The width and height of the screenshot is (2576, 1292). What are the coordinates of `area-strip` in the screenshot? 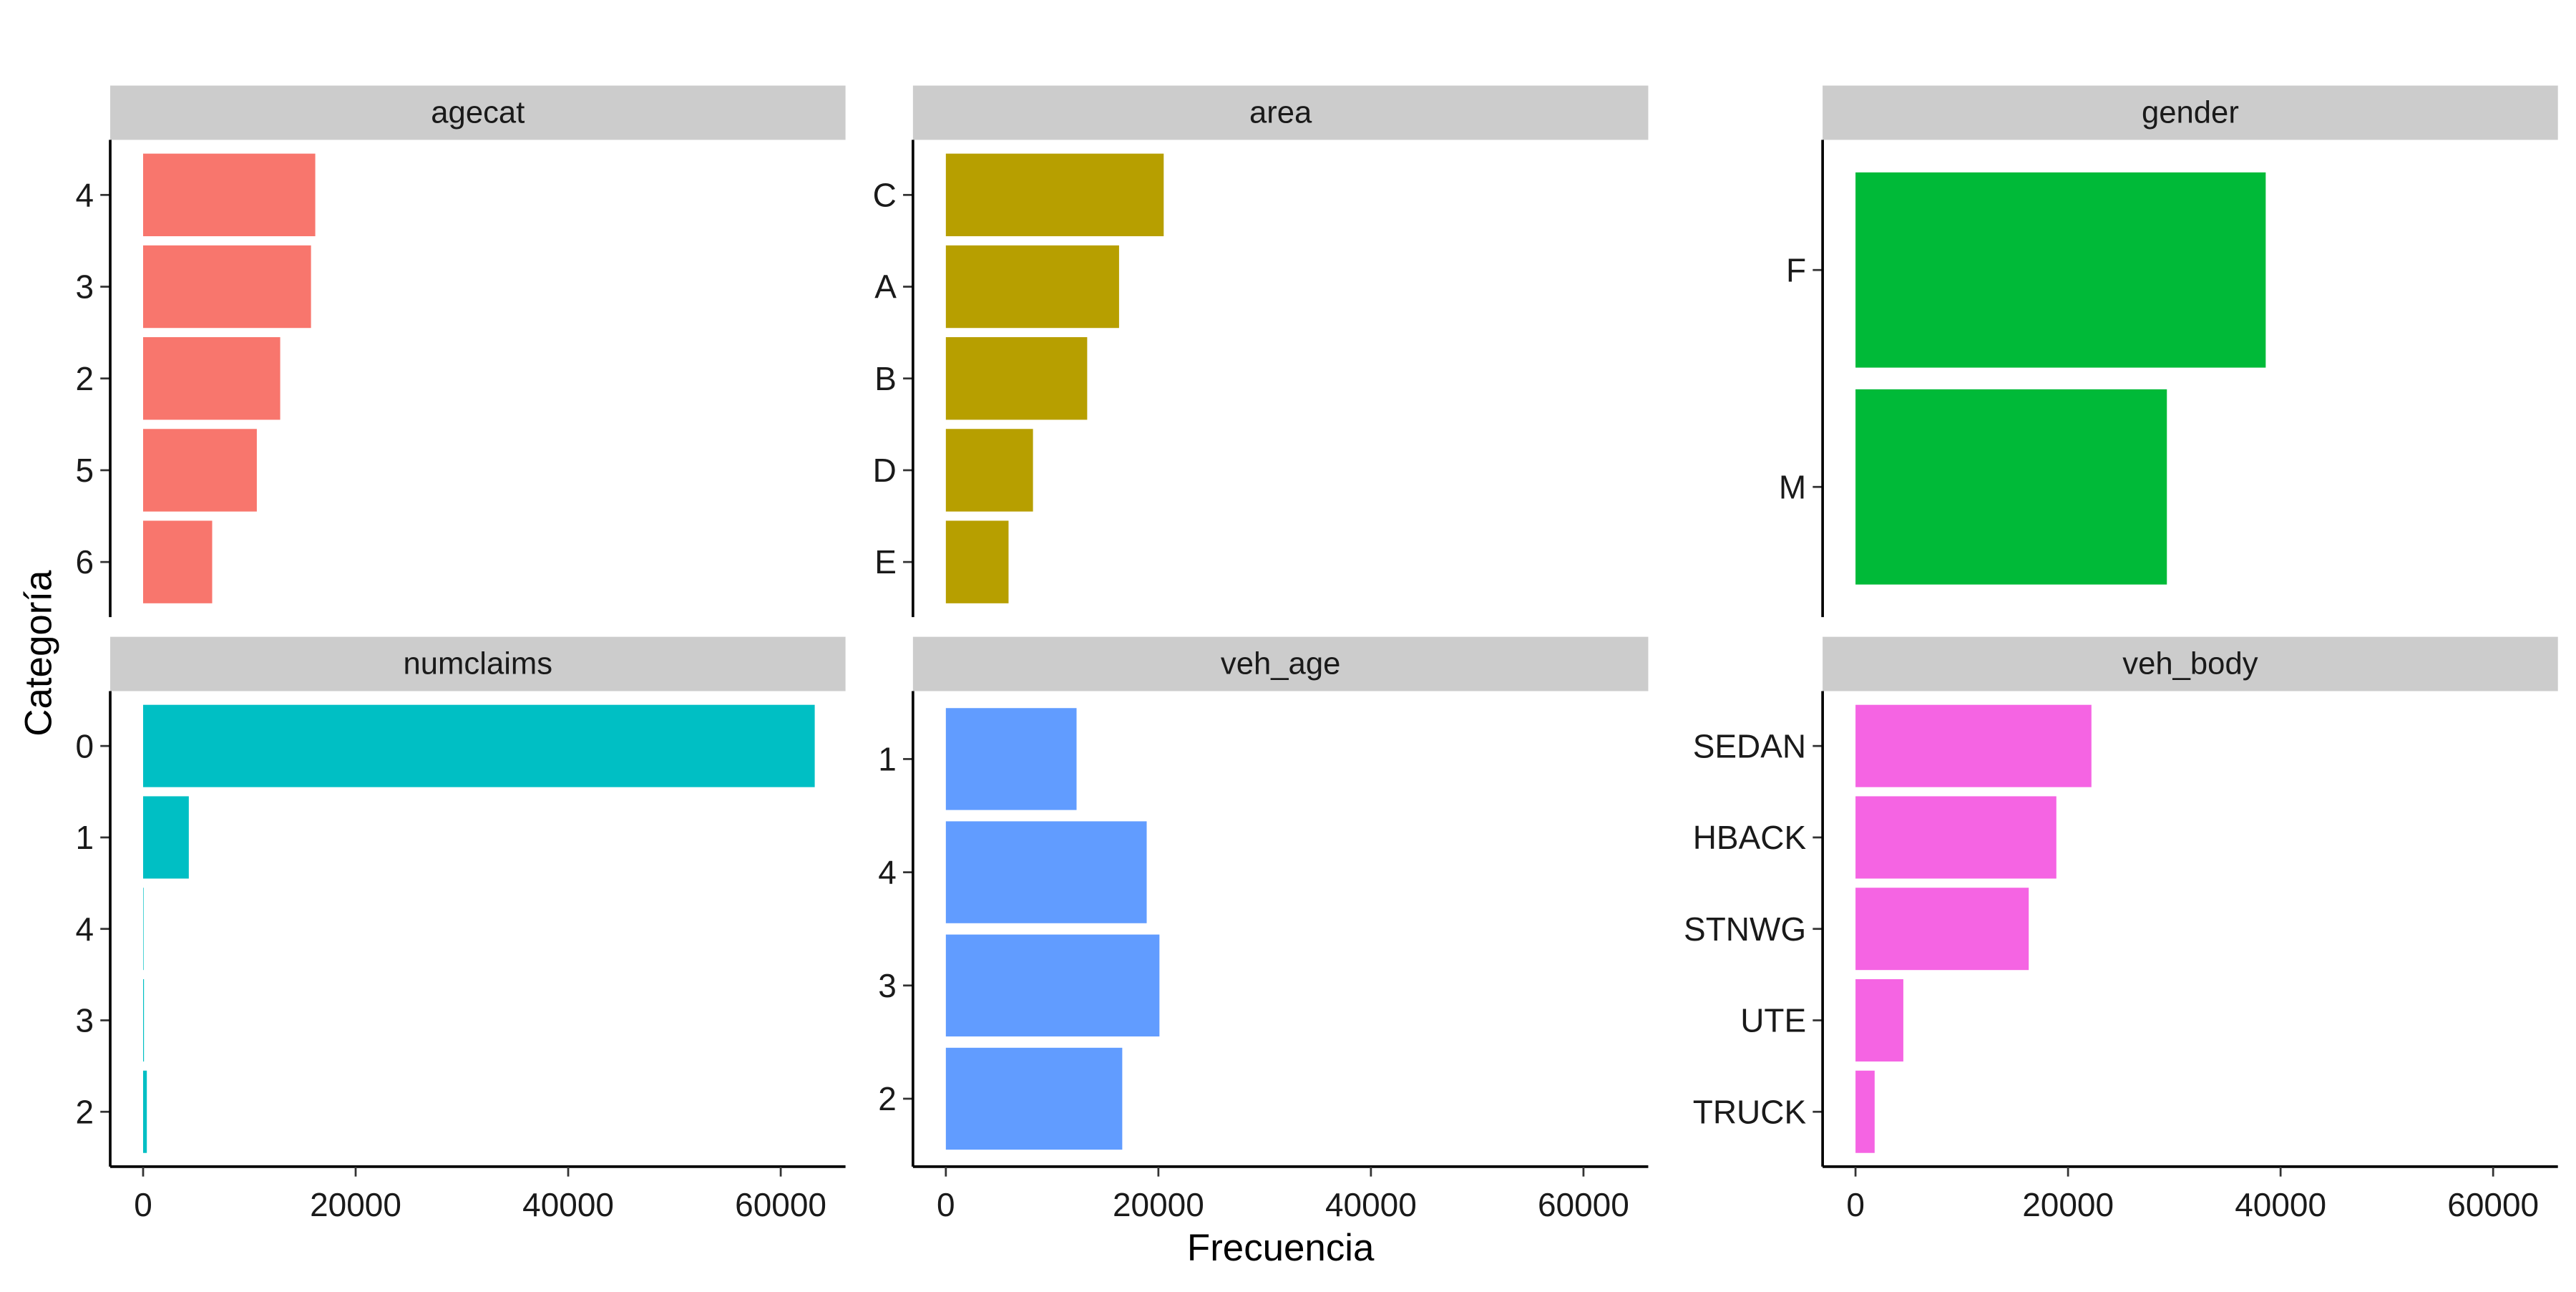 It's located at (1280, 112).